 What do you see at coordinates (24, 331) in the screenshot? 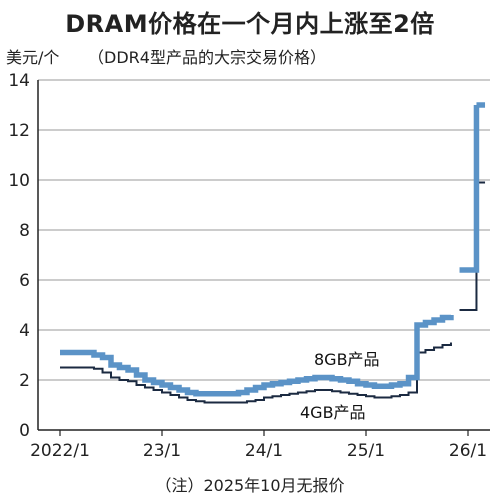
I see `y-tick-label: 4` at bounding box center [24, 331].